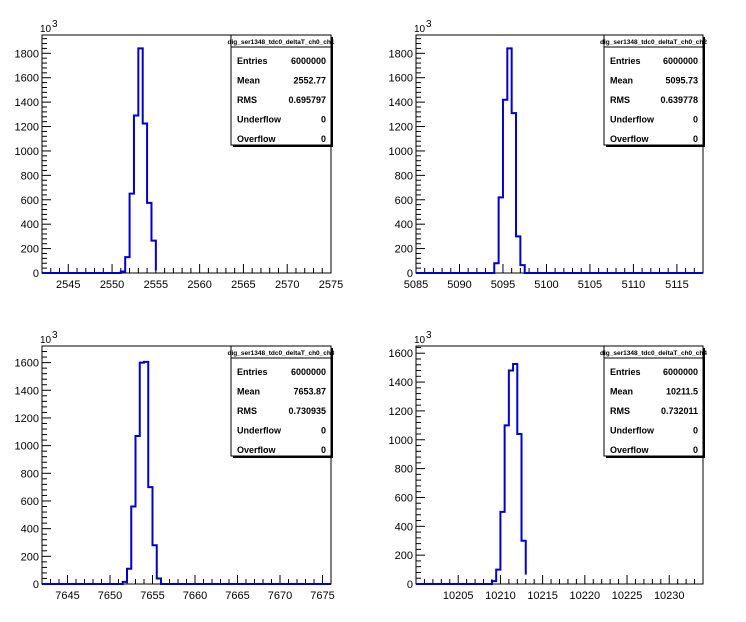 The height and width of the screenshot is (622, 746). What do you see at coordinates (112, 285) in the screenshot?
I see `x-tick-label: 2550` at bounding box center [112, 285].